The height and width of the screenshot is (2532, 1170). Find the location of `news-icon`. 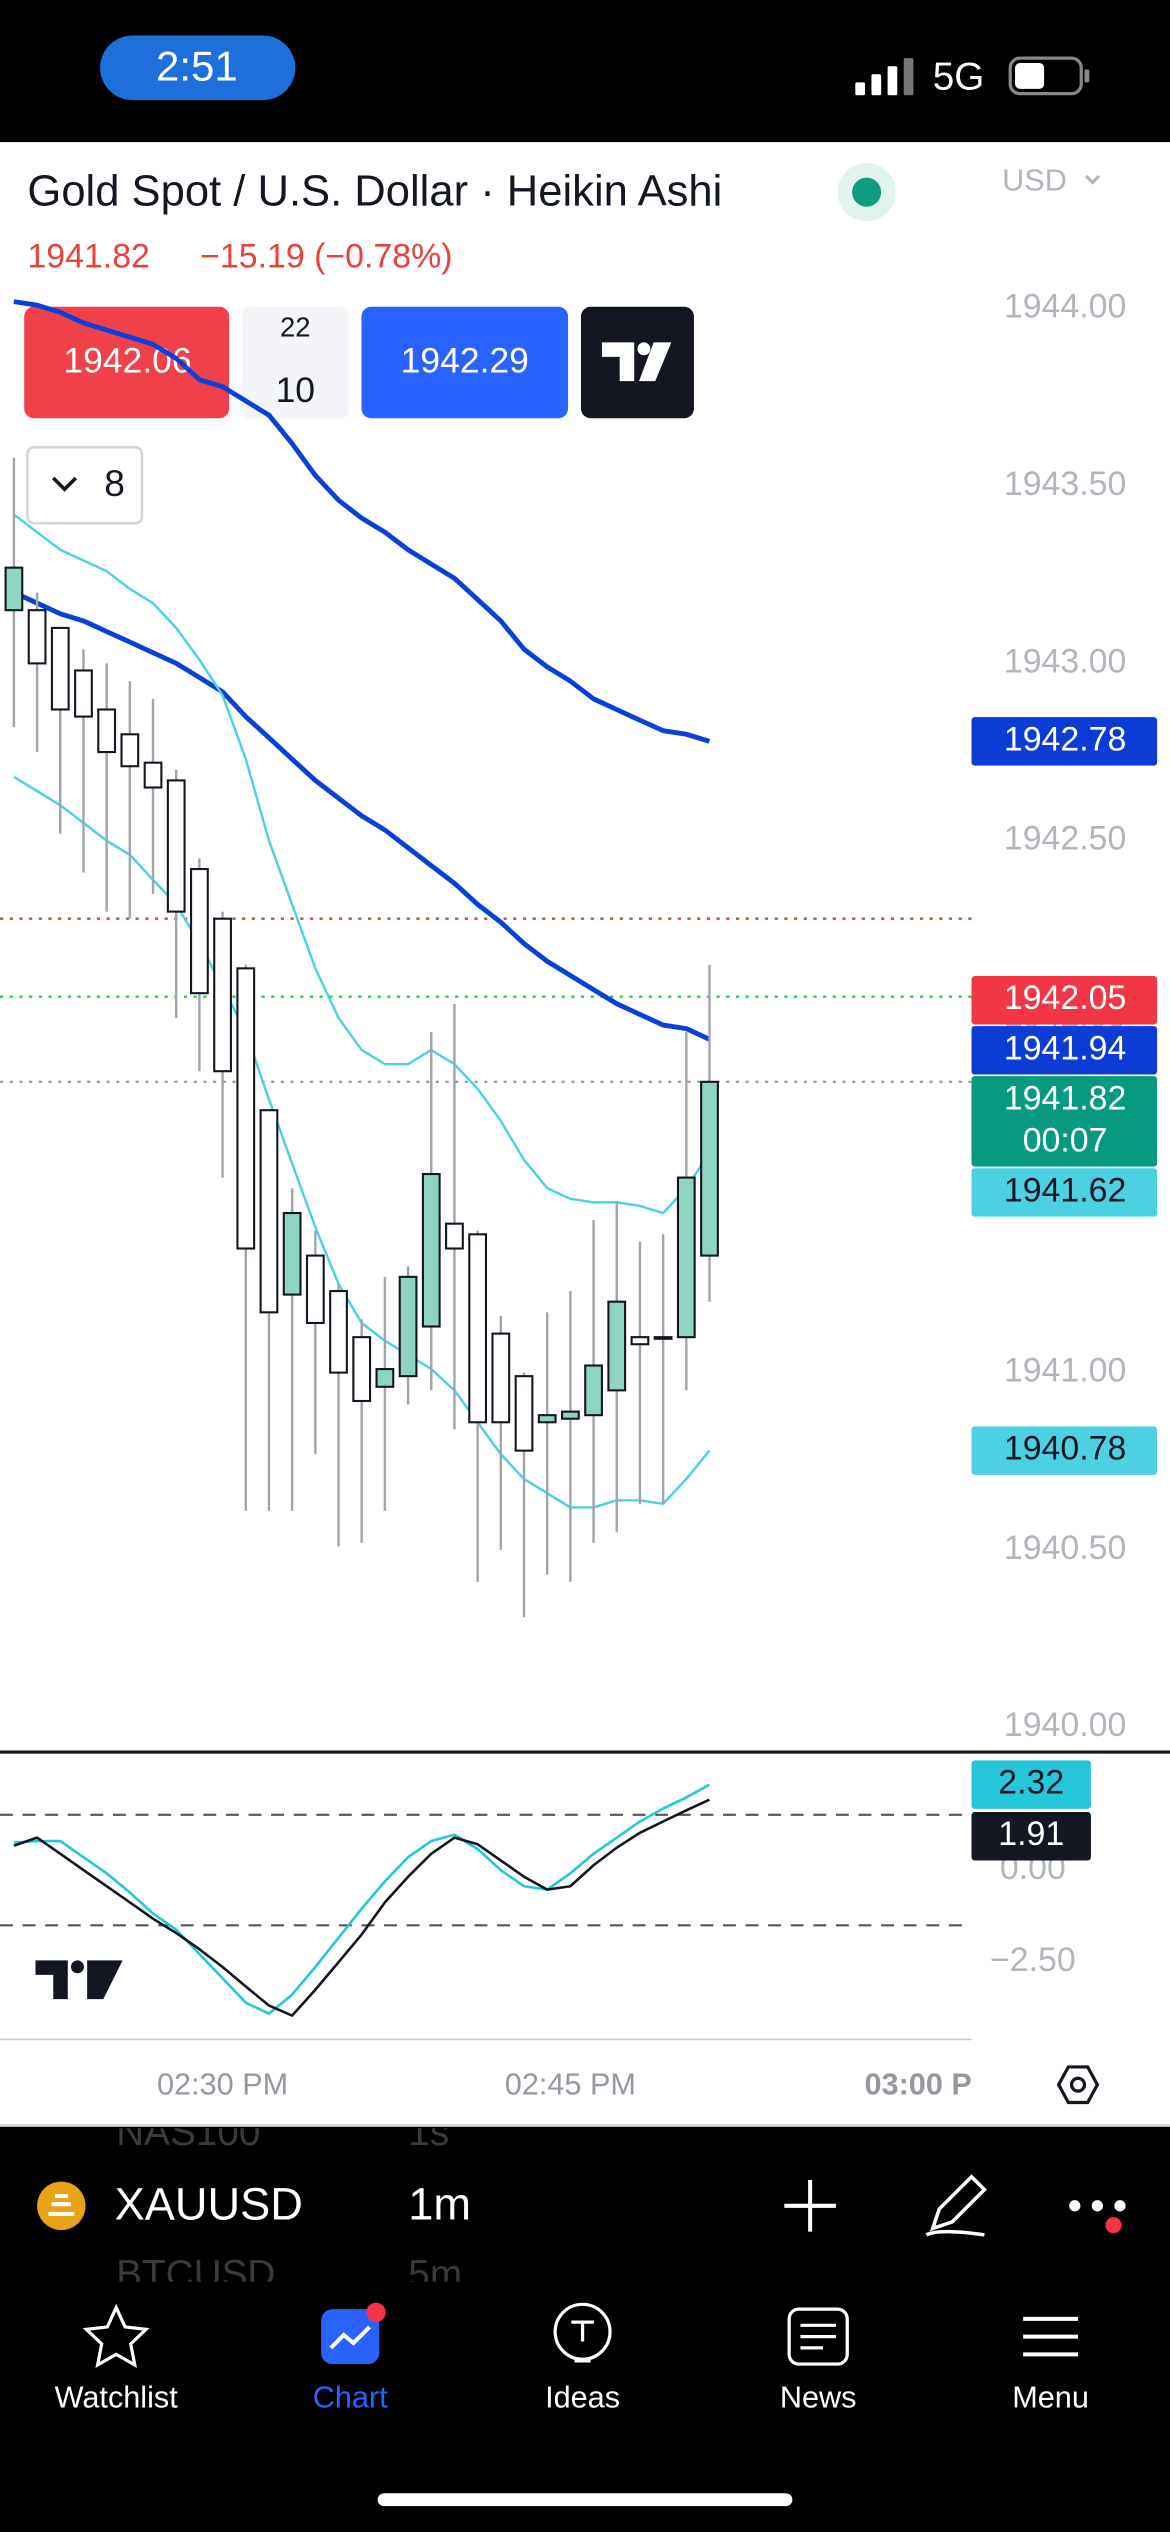

news-icon is located at coordinates (818, 2336).